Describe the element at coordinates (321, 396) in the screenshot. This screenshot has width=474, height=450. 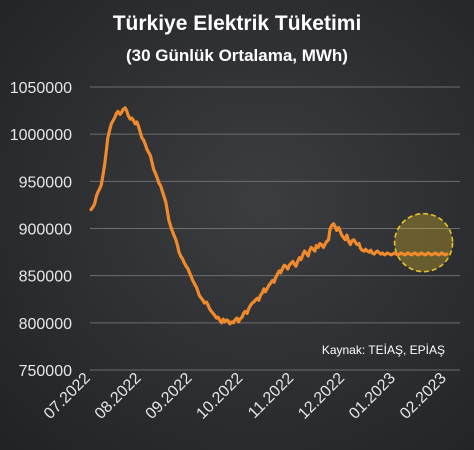
I see `x-tick-label: 12.2022` at that location.